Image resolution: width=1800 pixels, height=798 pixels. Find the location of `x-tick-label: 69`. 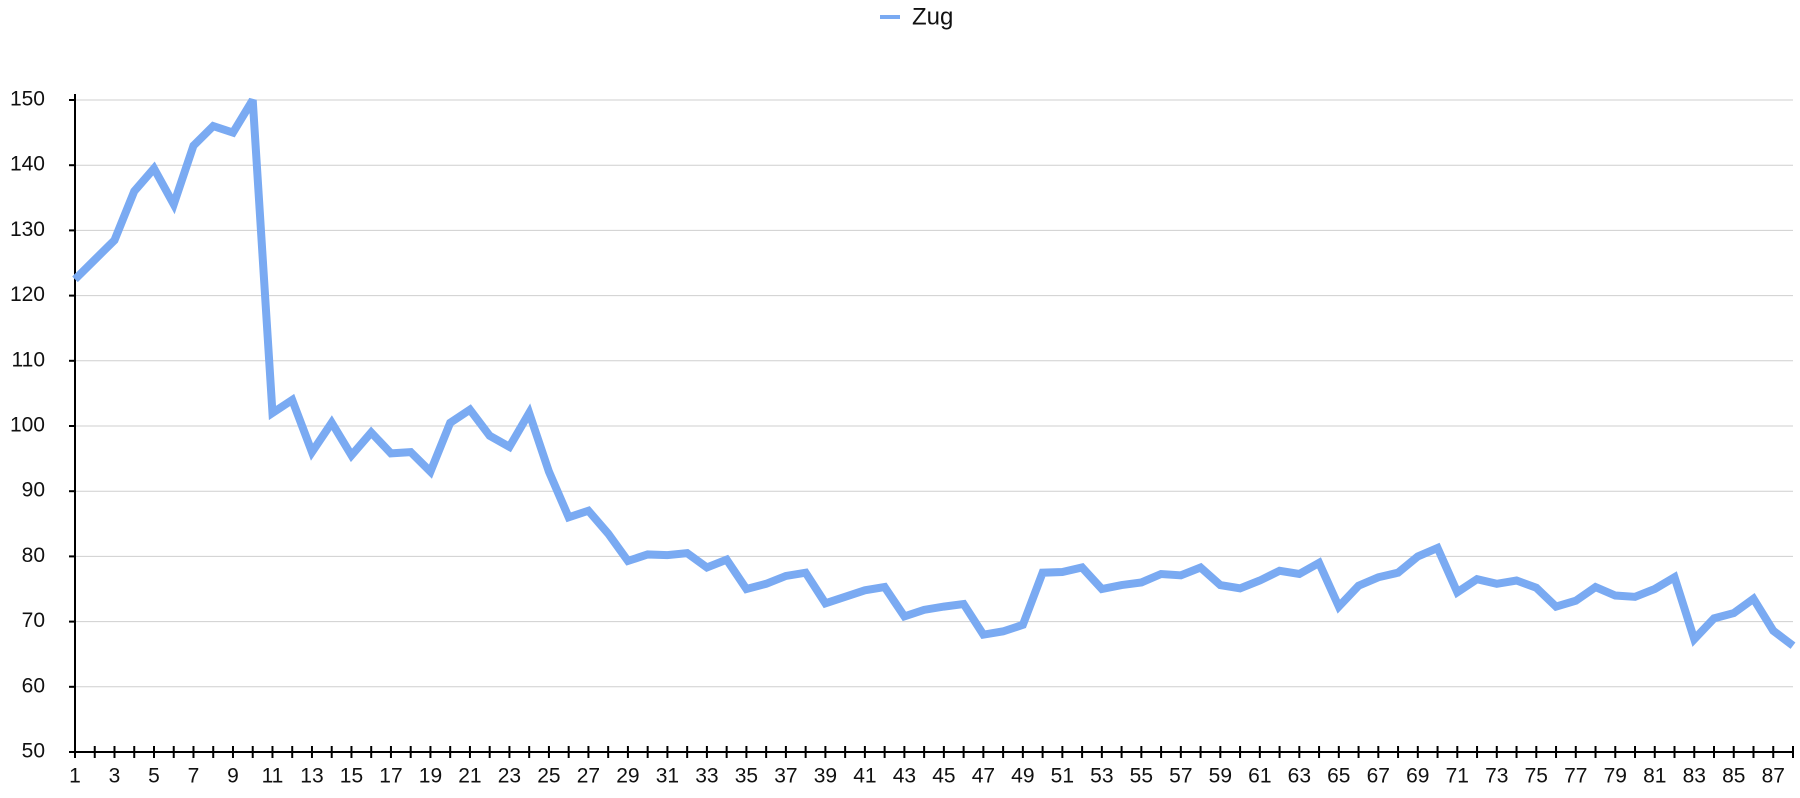

x-tick-label: 69 is located at coordinates (1417, 776).